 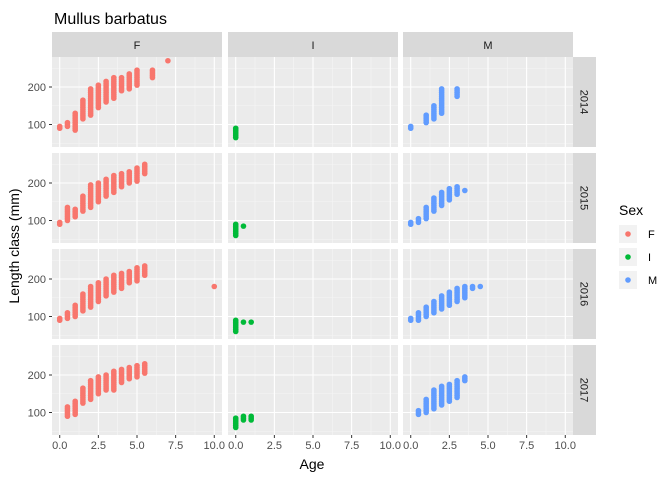 What do you see at coordinates (631, 210) in the screenshot?
I see `legend-title: Sex` at bounding box center [631, 210].